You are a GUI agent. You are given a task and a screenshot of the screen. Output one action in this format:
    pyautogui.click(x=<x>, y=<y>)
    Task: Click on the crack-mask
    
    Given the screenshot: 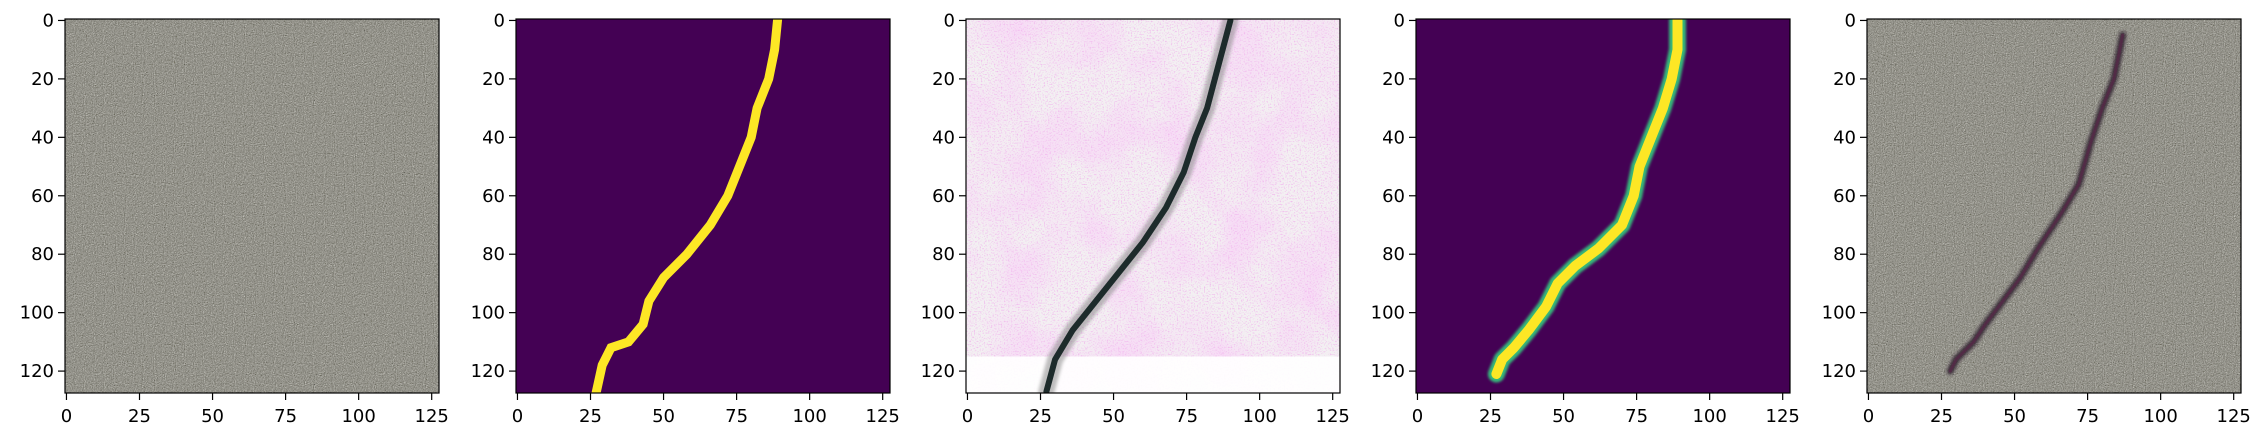 What is the action you would take?
    pyautogui.click(x=687, y=206)
    